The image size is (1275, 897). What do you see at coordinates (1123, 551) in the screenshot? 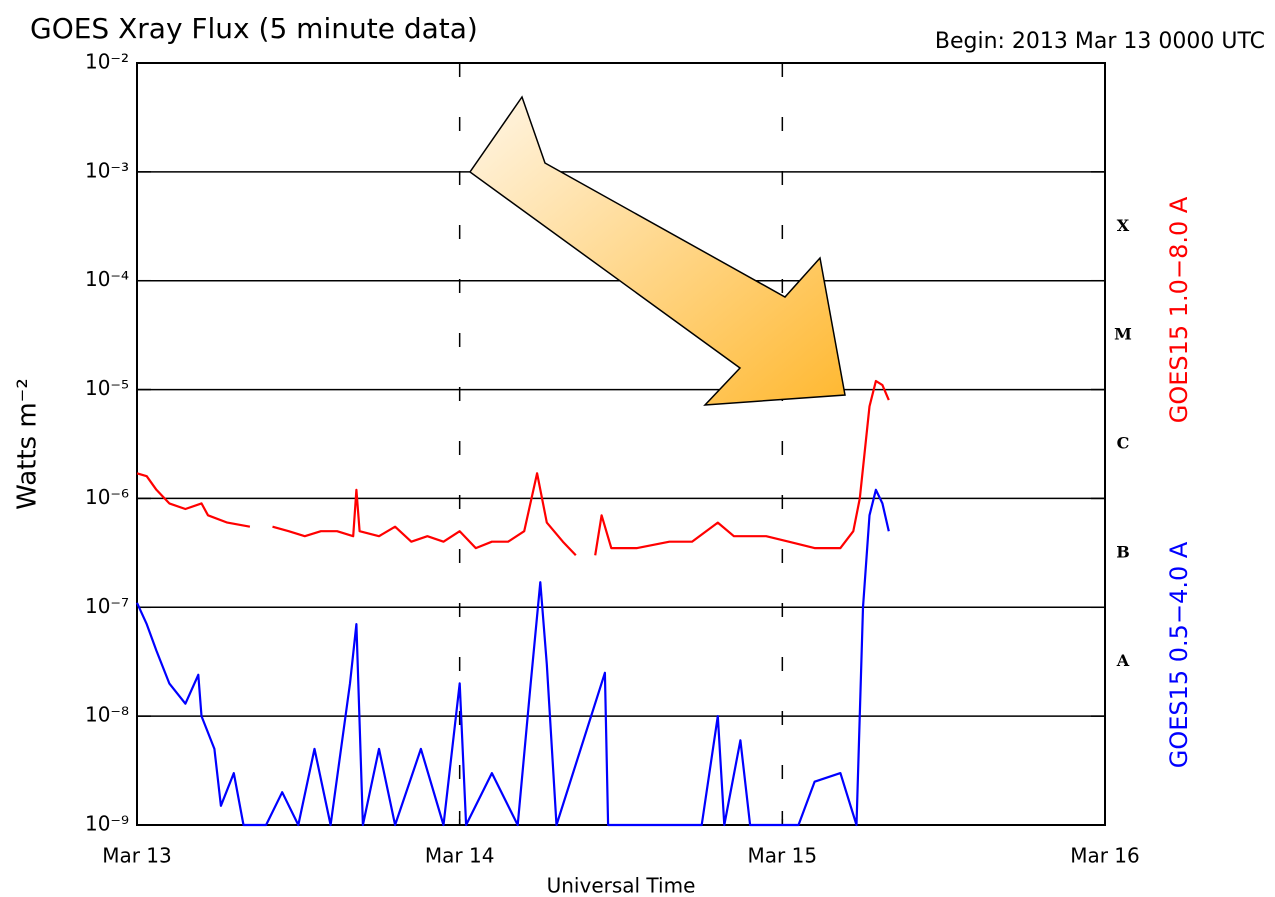
I see `flare-class-label: B` at bounding box center [1123, 551].